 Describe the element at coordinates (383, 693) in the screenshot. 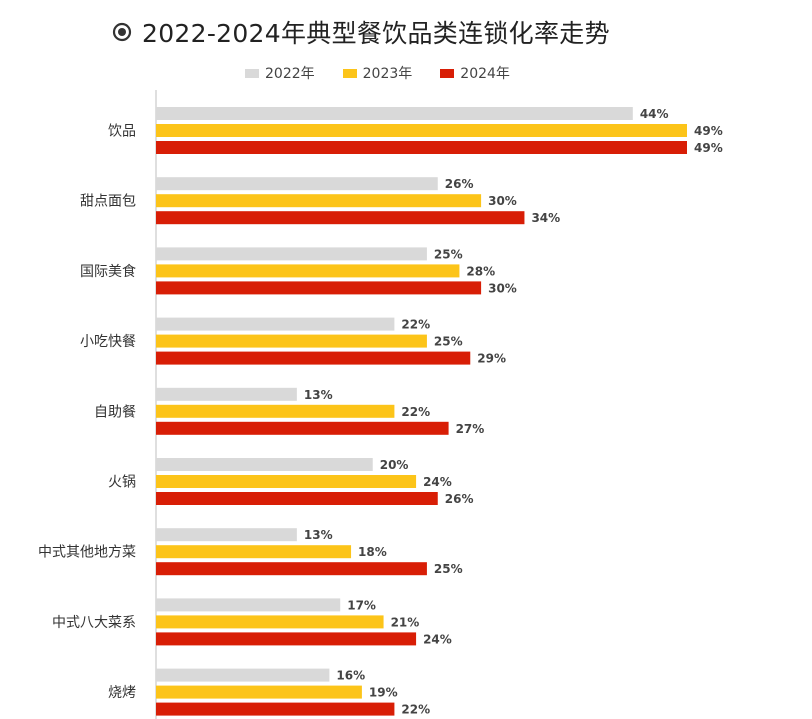

I see `data-label: 19%` at that location.